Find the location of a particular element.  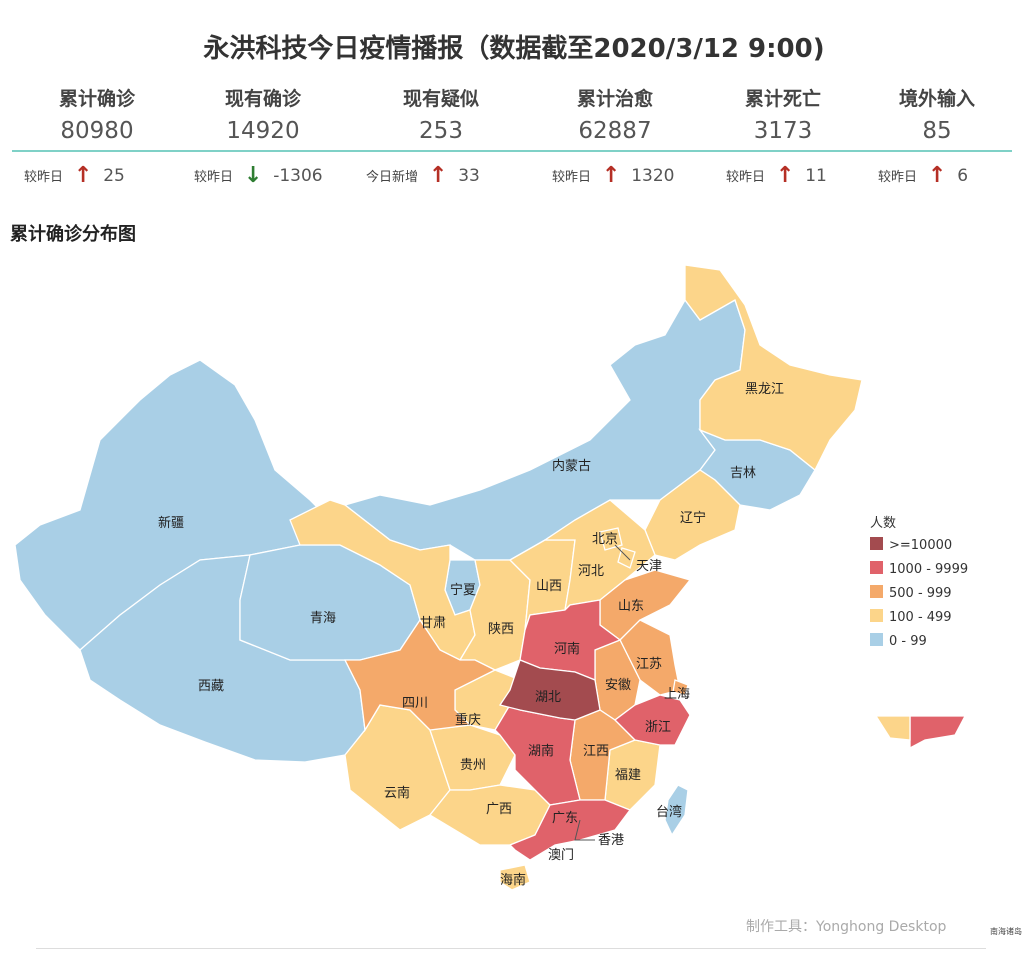

stat-label: 累计死亡 is located at coordinates (782, 99).